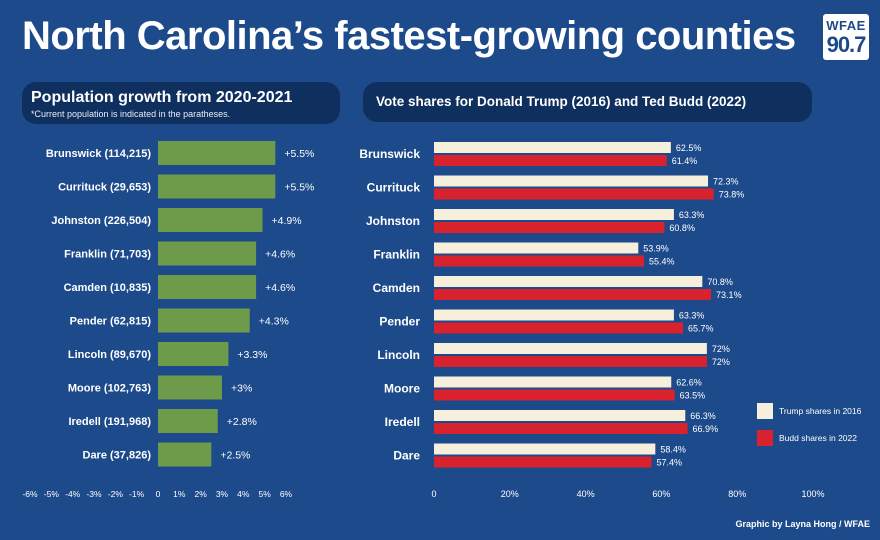  What do you see at coordinates (721, 349) in the screenshot?
I see `trump-value-label: 72%` at bounding box center [721, 349].